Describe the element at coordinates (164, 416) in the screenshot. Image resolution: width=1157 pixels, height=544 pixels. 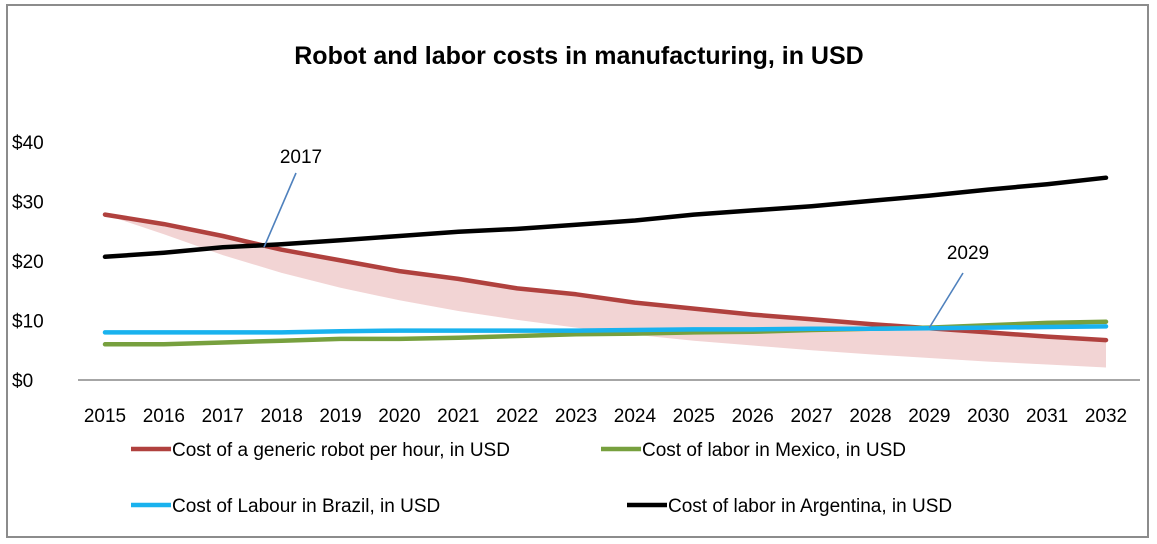
I see `x-tick-label: 2016` at that location.